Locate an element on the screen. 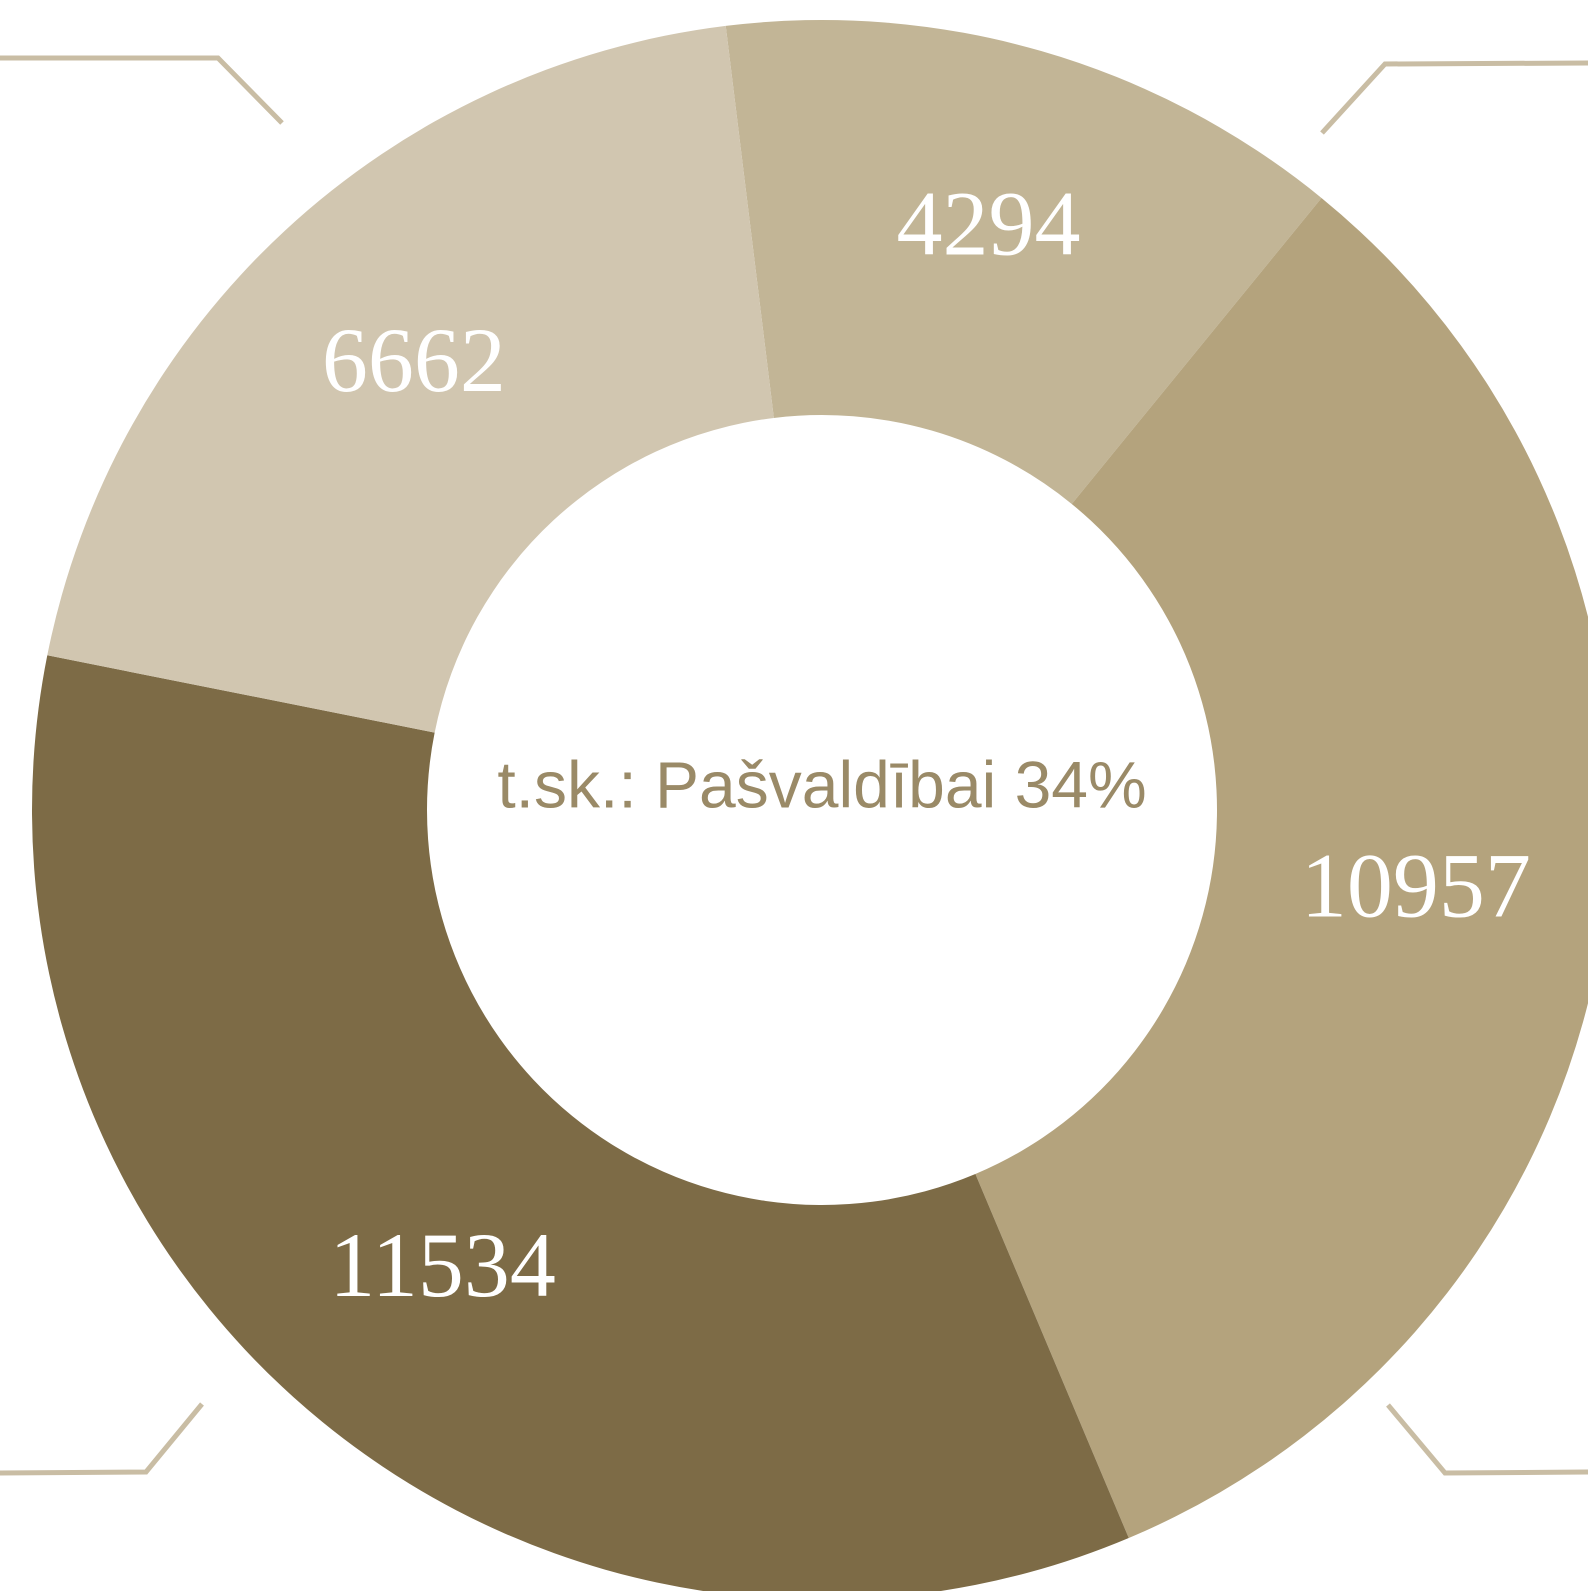  slice is located at coordinates (1023, 261).